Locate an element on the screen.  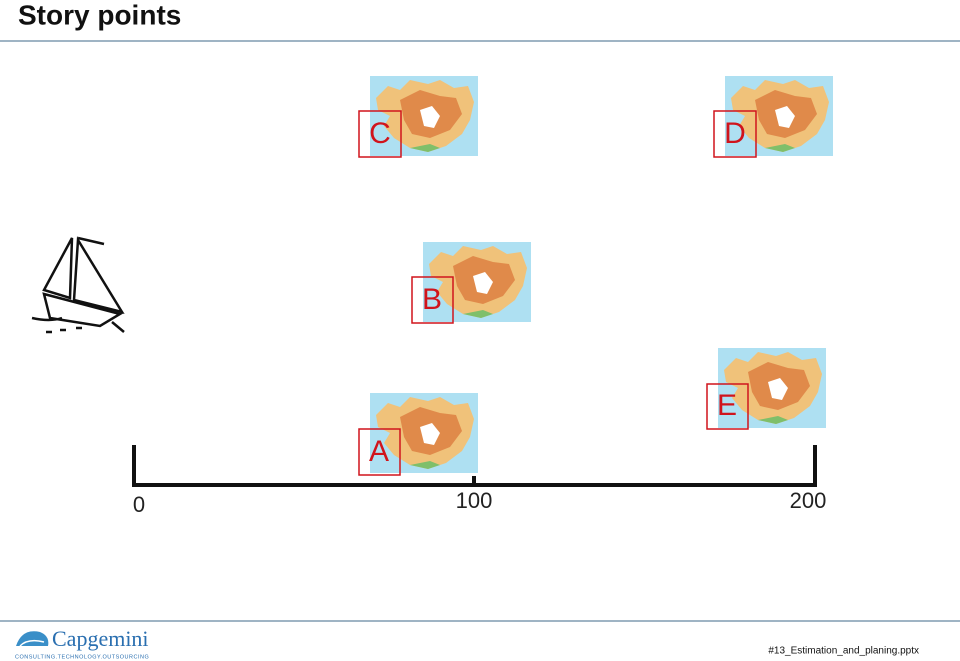
axis-label: 100 is located at coordinates (474, 500).